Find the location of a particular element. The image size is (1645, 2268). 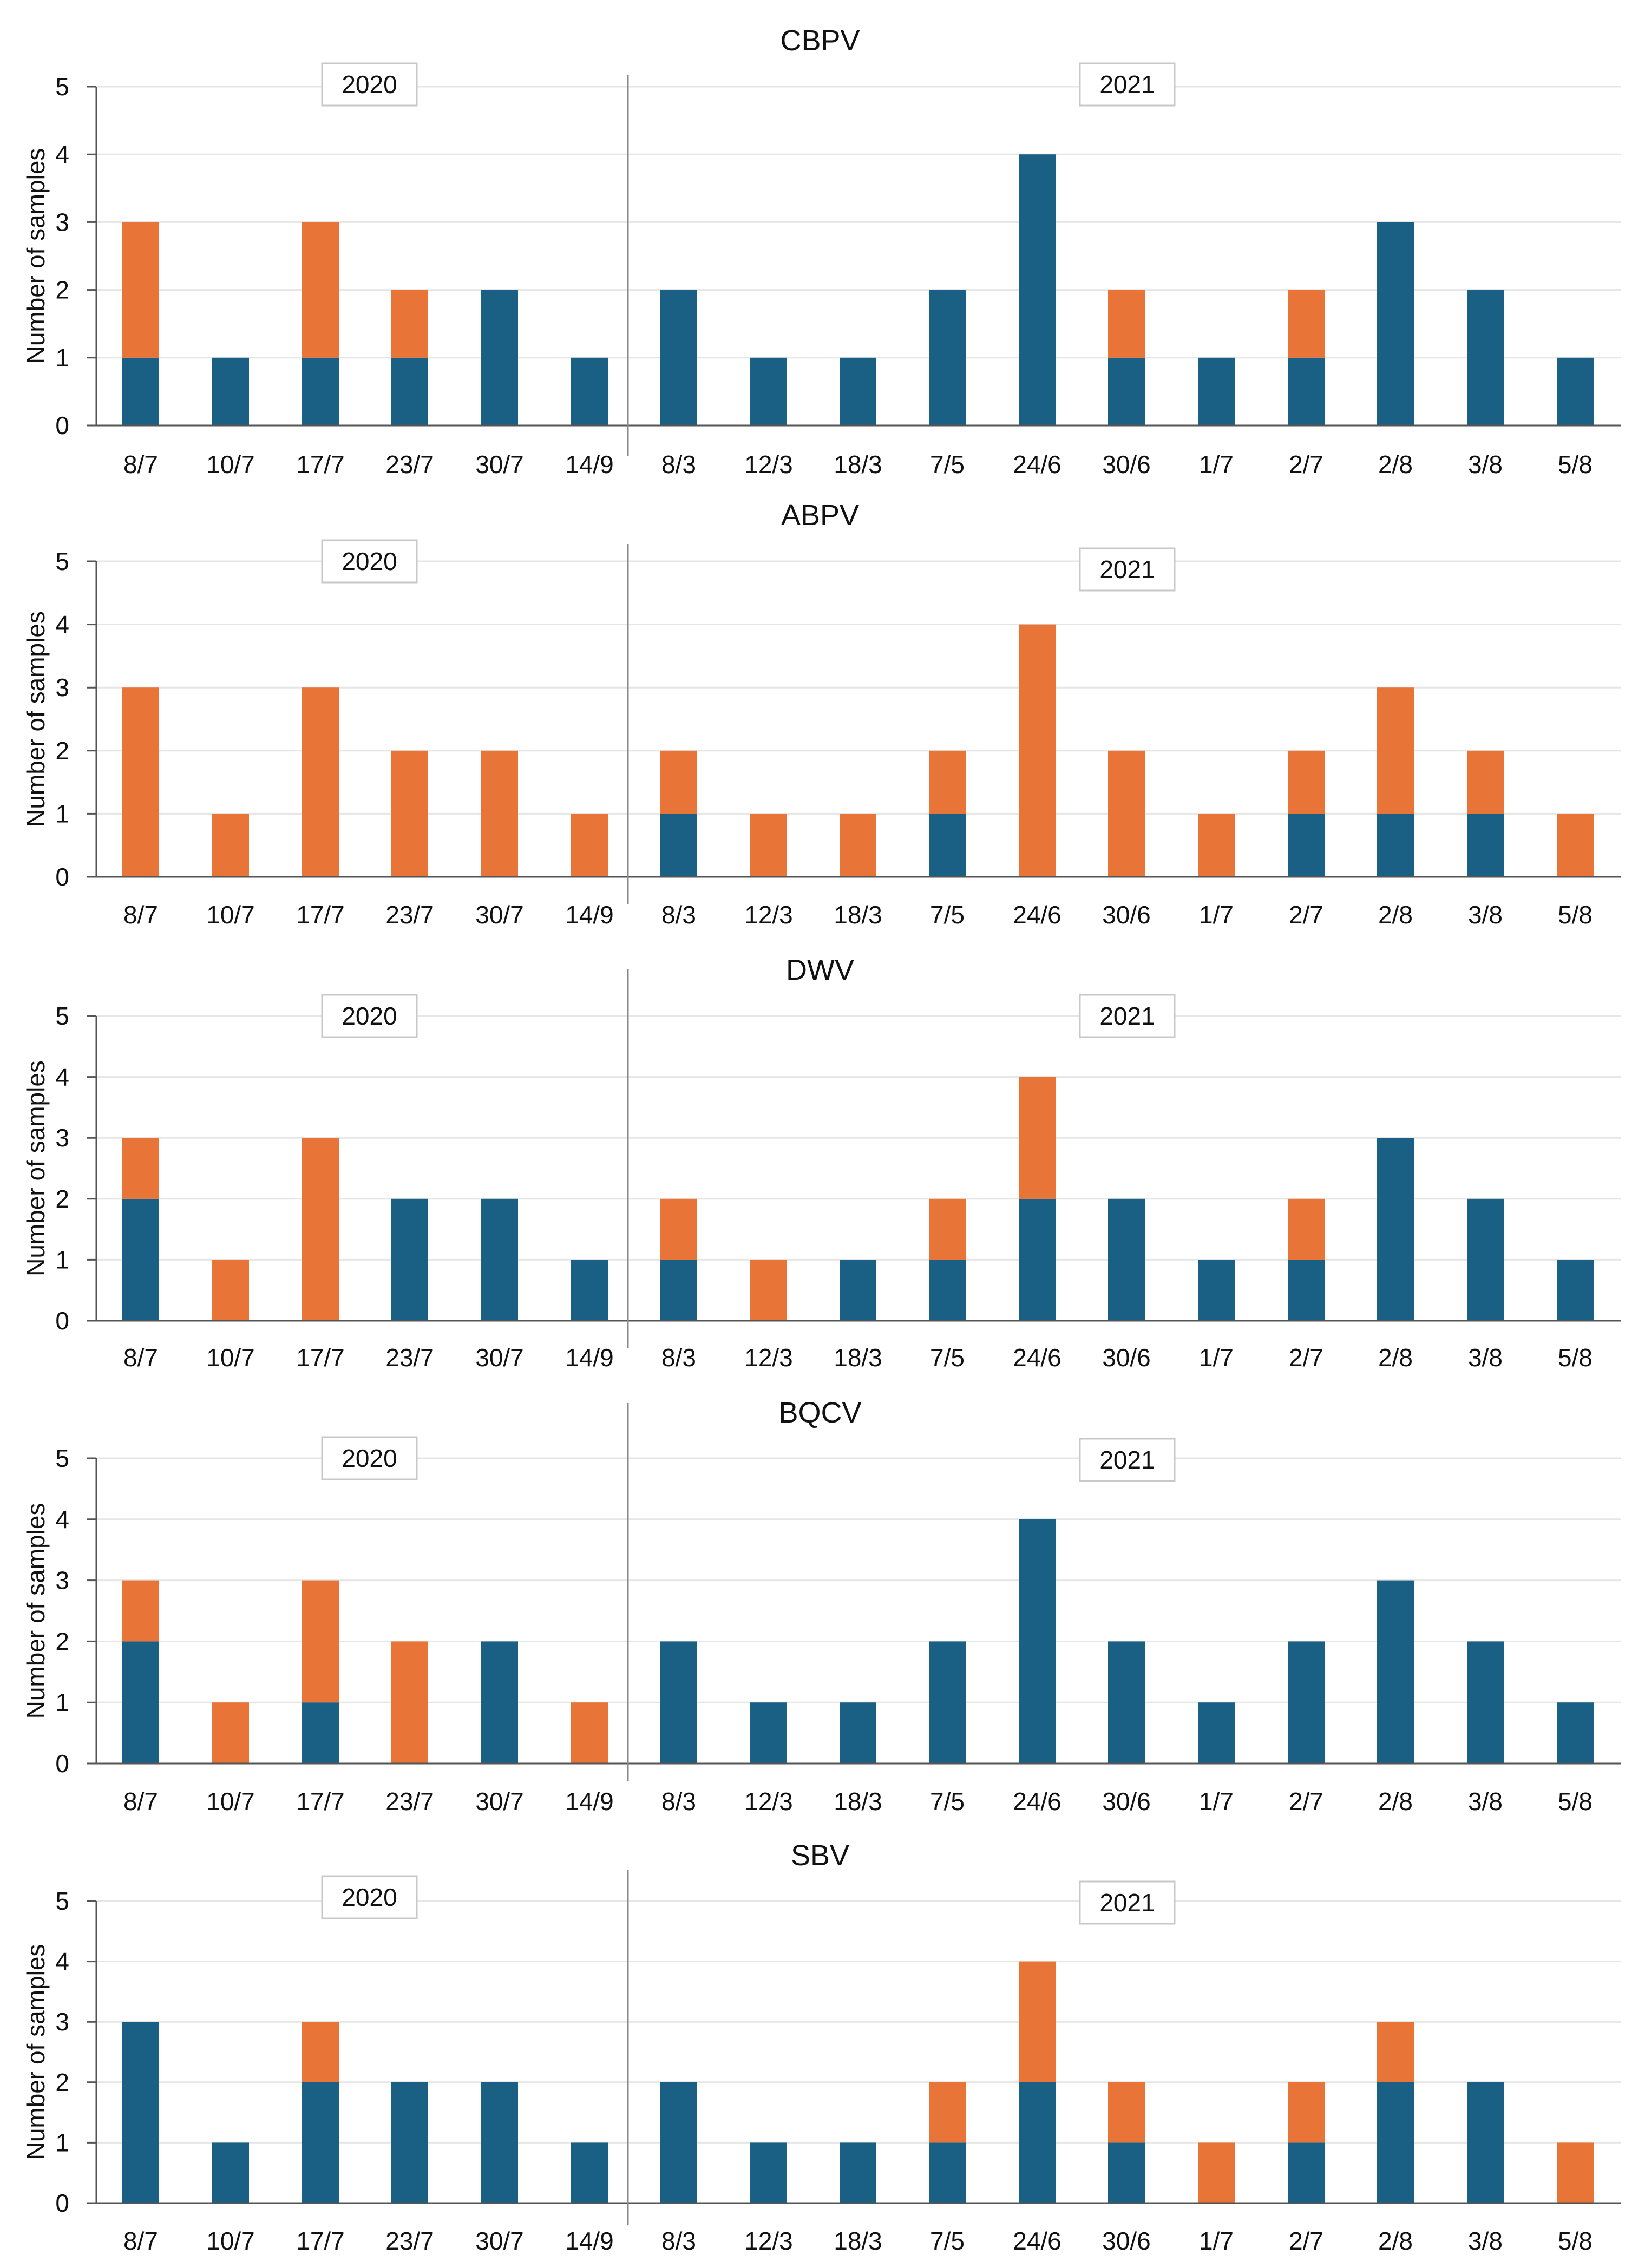

x-tick-label: 18/3 is located at coordinates (858, 1358).